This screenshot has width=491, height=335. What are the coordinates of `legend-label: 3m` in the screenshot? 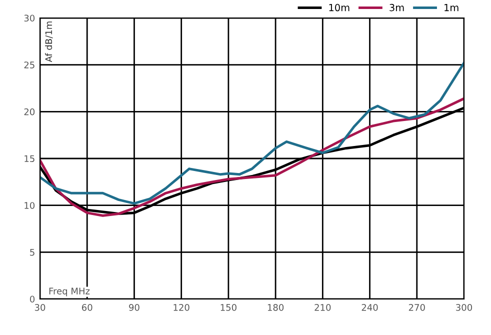 It's located at (397, 8).